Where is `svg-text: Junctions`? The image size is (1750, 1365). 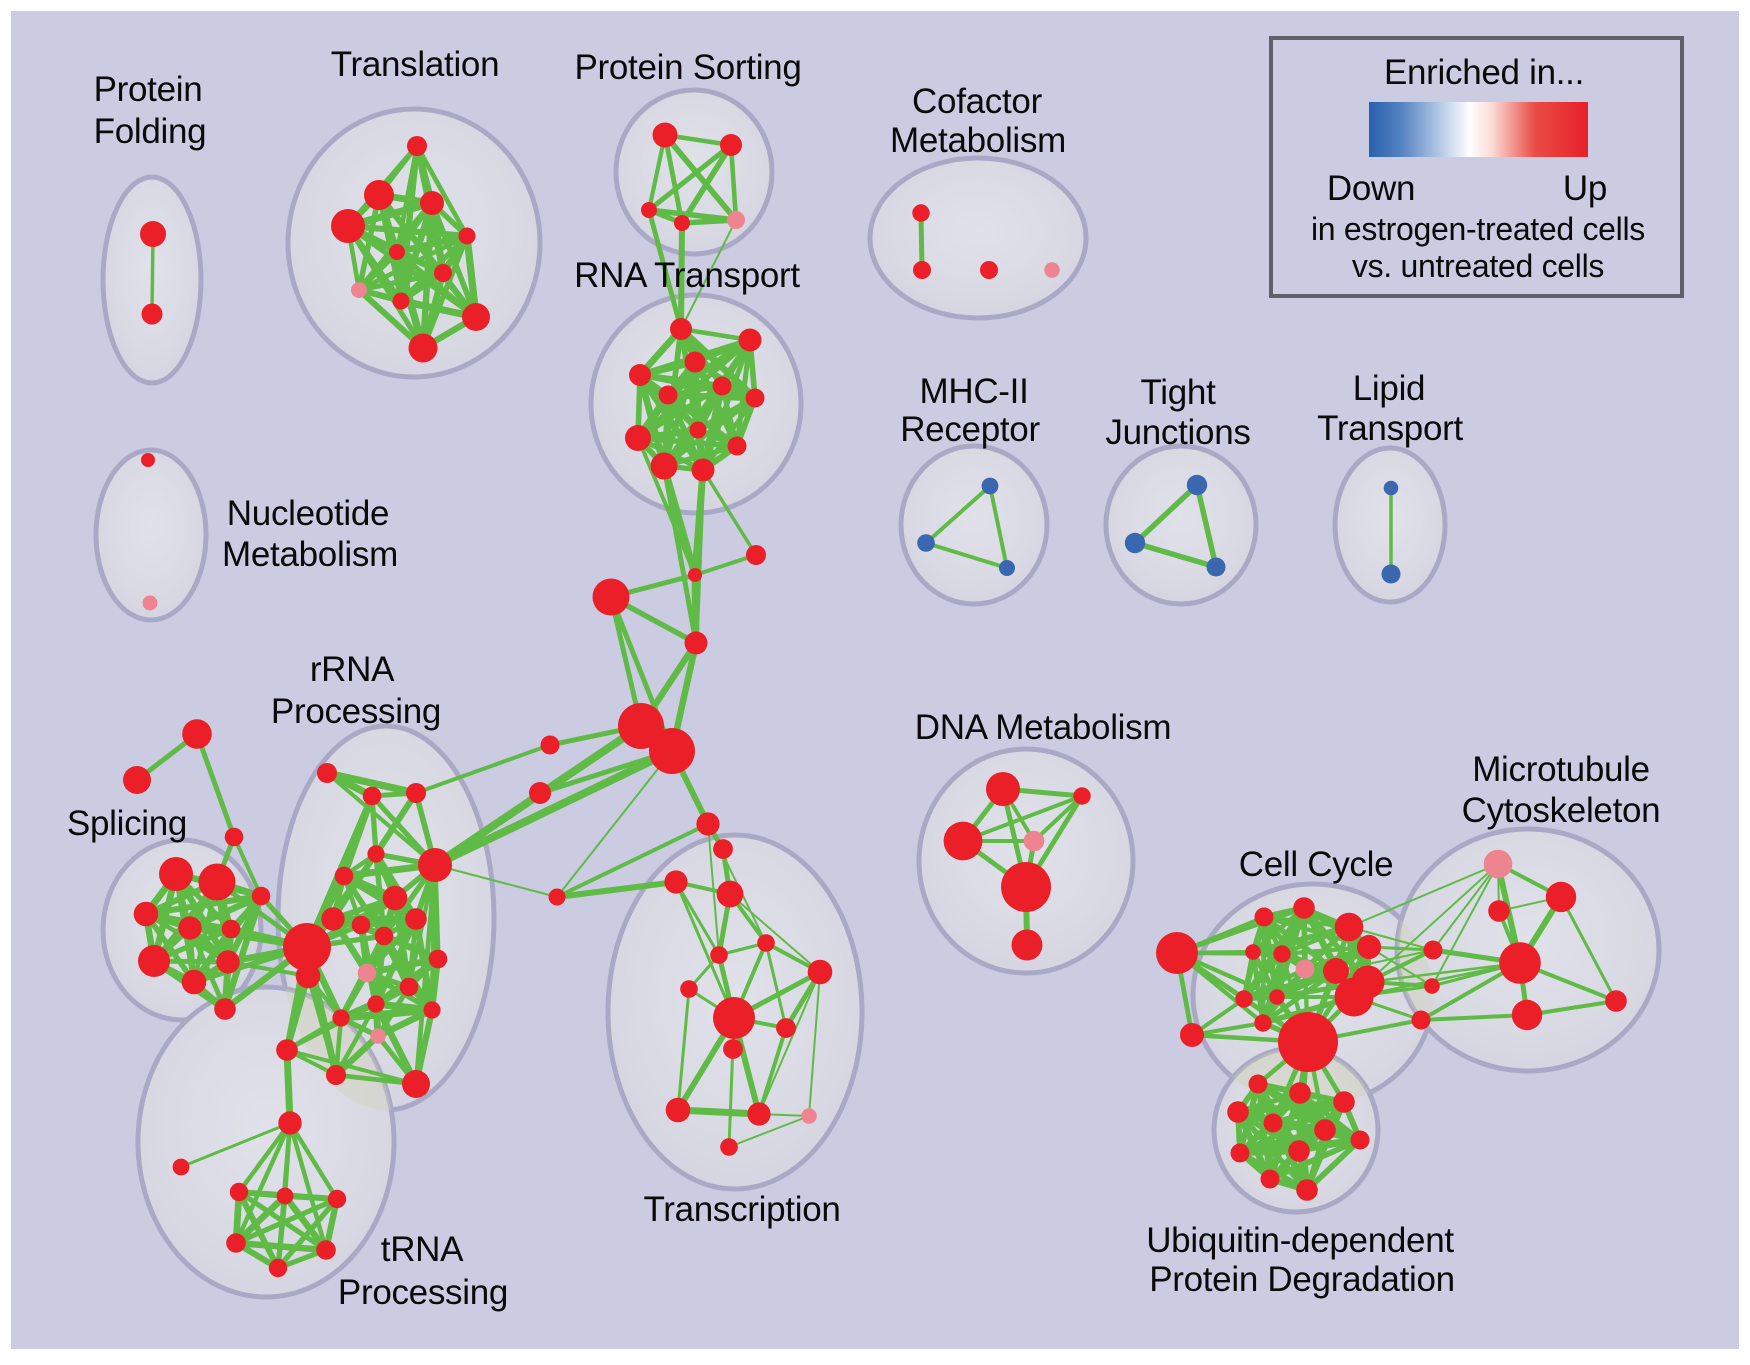
svg-text: Junctions is located at coordinates (1177, 432).